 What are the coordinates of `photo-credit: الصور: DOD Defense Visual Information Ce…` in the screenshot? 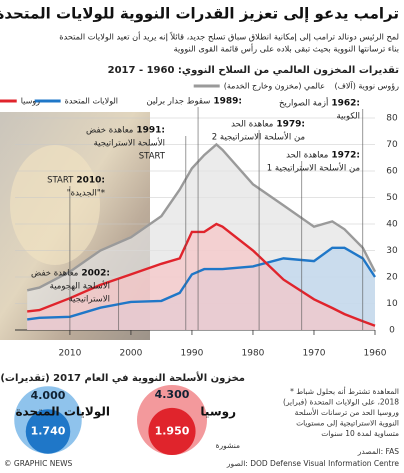 It's located at (312, 463).